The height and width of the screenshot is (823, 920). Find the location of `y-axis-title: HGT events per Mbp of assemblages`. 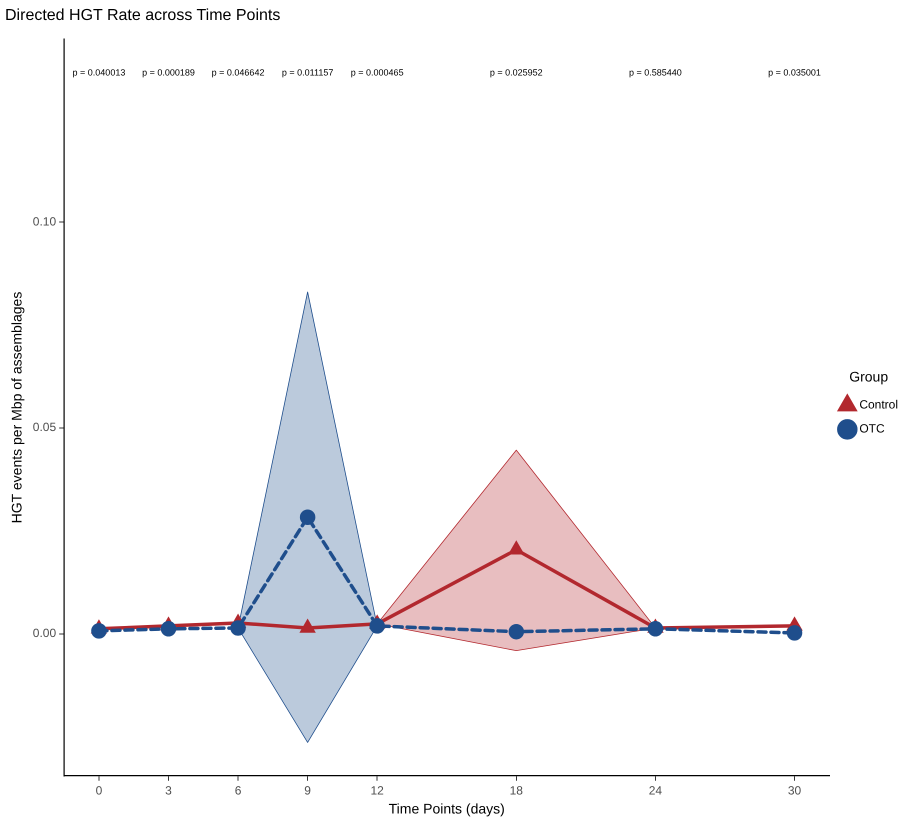

y-axis-title: HGT events per Mbp of assemblages is located at coordinates (16, 408).